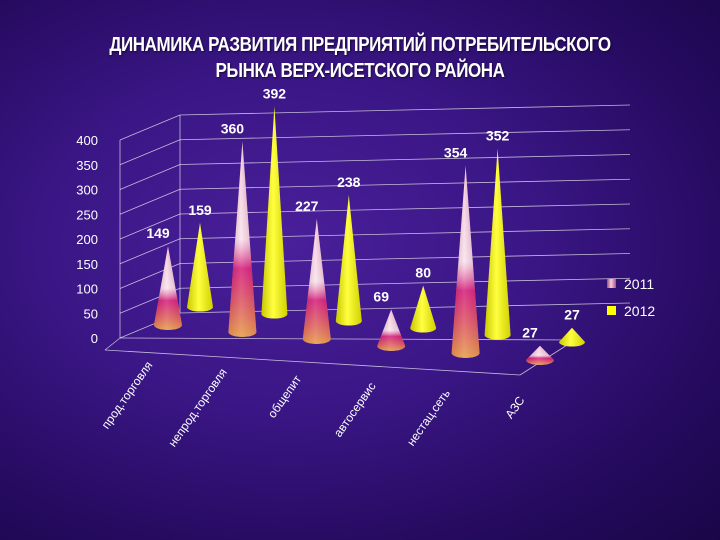  Describe the element at coordinates (87, 289) in the screenshot. I see `y-tick-label: 100` at that location.